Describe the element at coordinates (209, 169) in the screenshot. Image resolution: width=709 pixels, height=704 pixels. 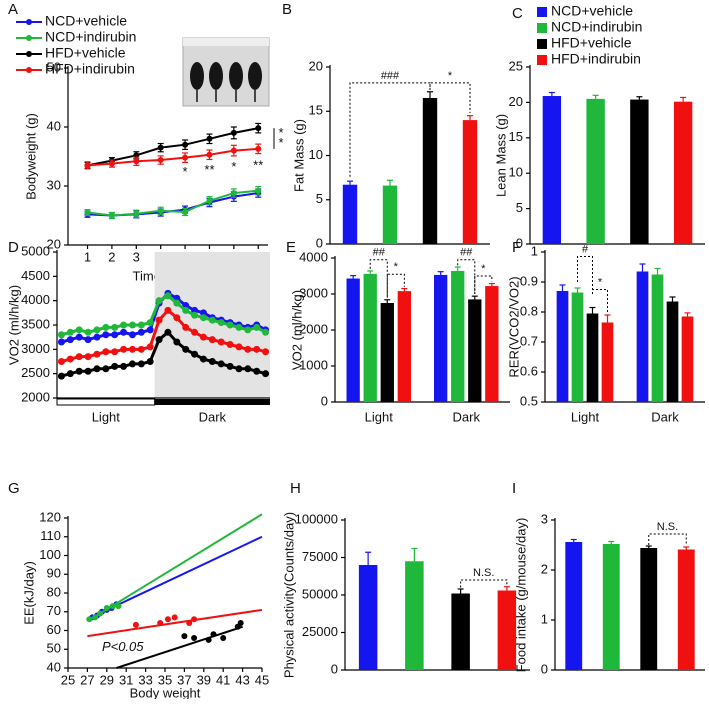
I see `significance-label: **` at that location.